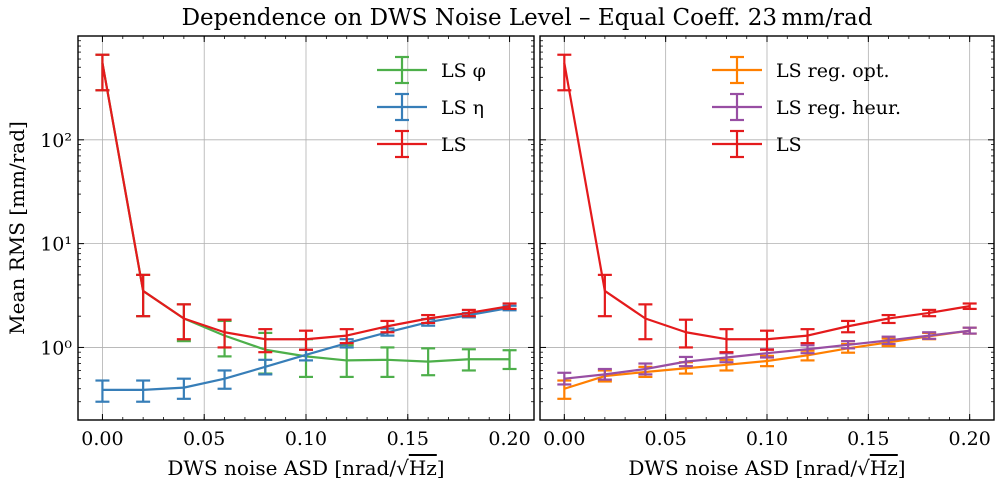  I want to click on y-axis-label: Mean RMS [mm/rad], so click(17, 228).